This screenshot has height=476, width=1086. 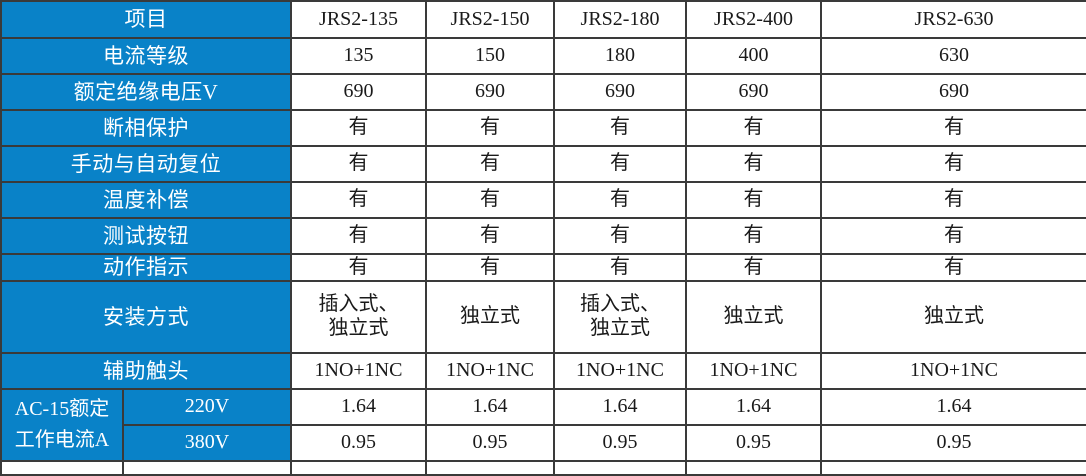 What do you see at coordinates (753, 56) in the screenshot?
I see `row-value: 400` at bounding box center [753, 56].